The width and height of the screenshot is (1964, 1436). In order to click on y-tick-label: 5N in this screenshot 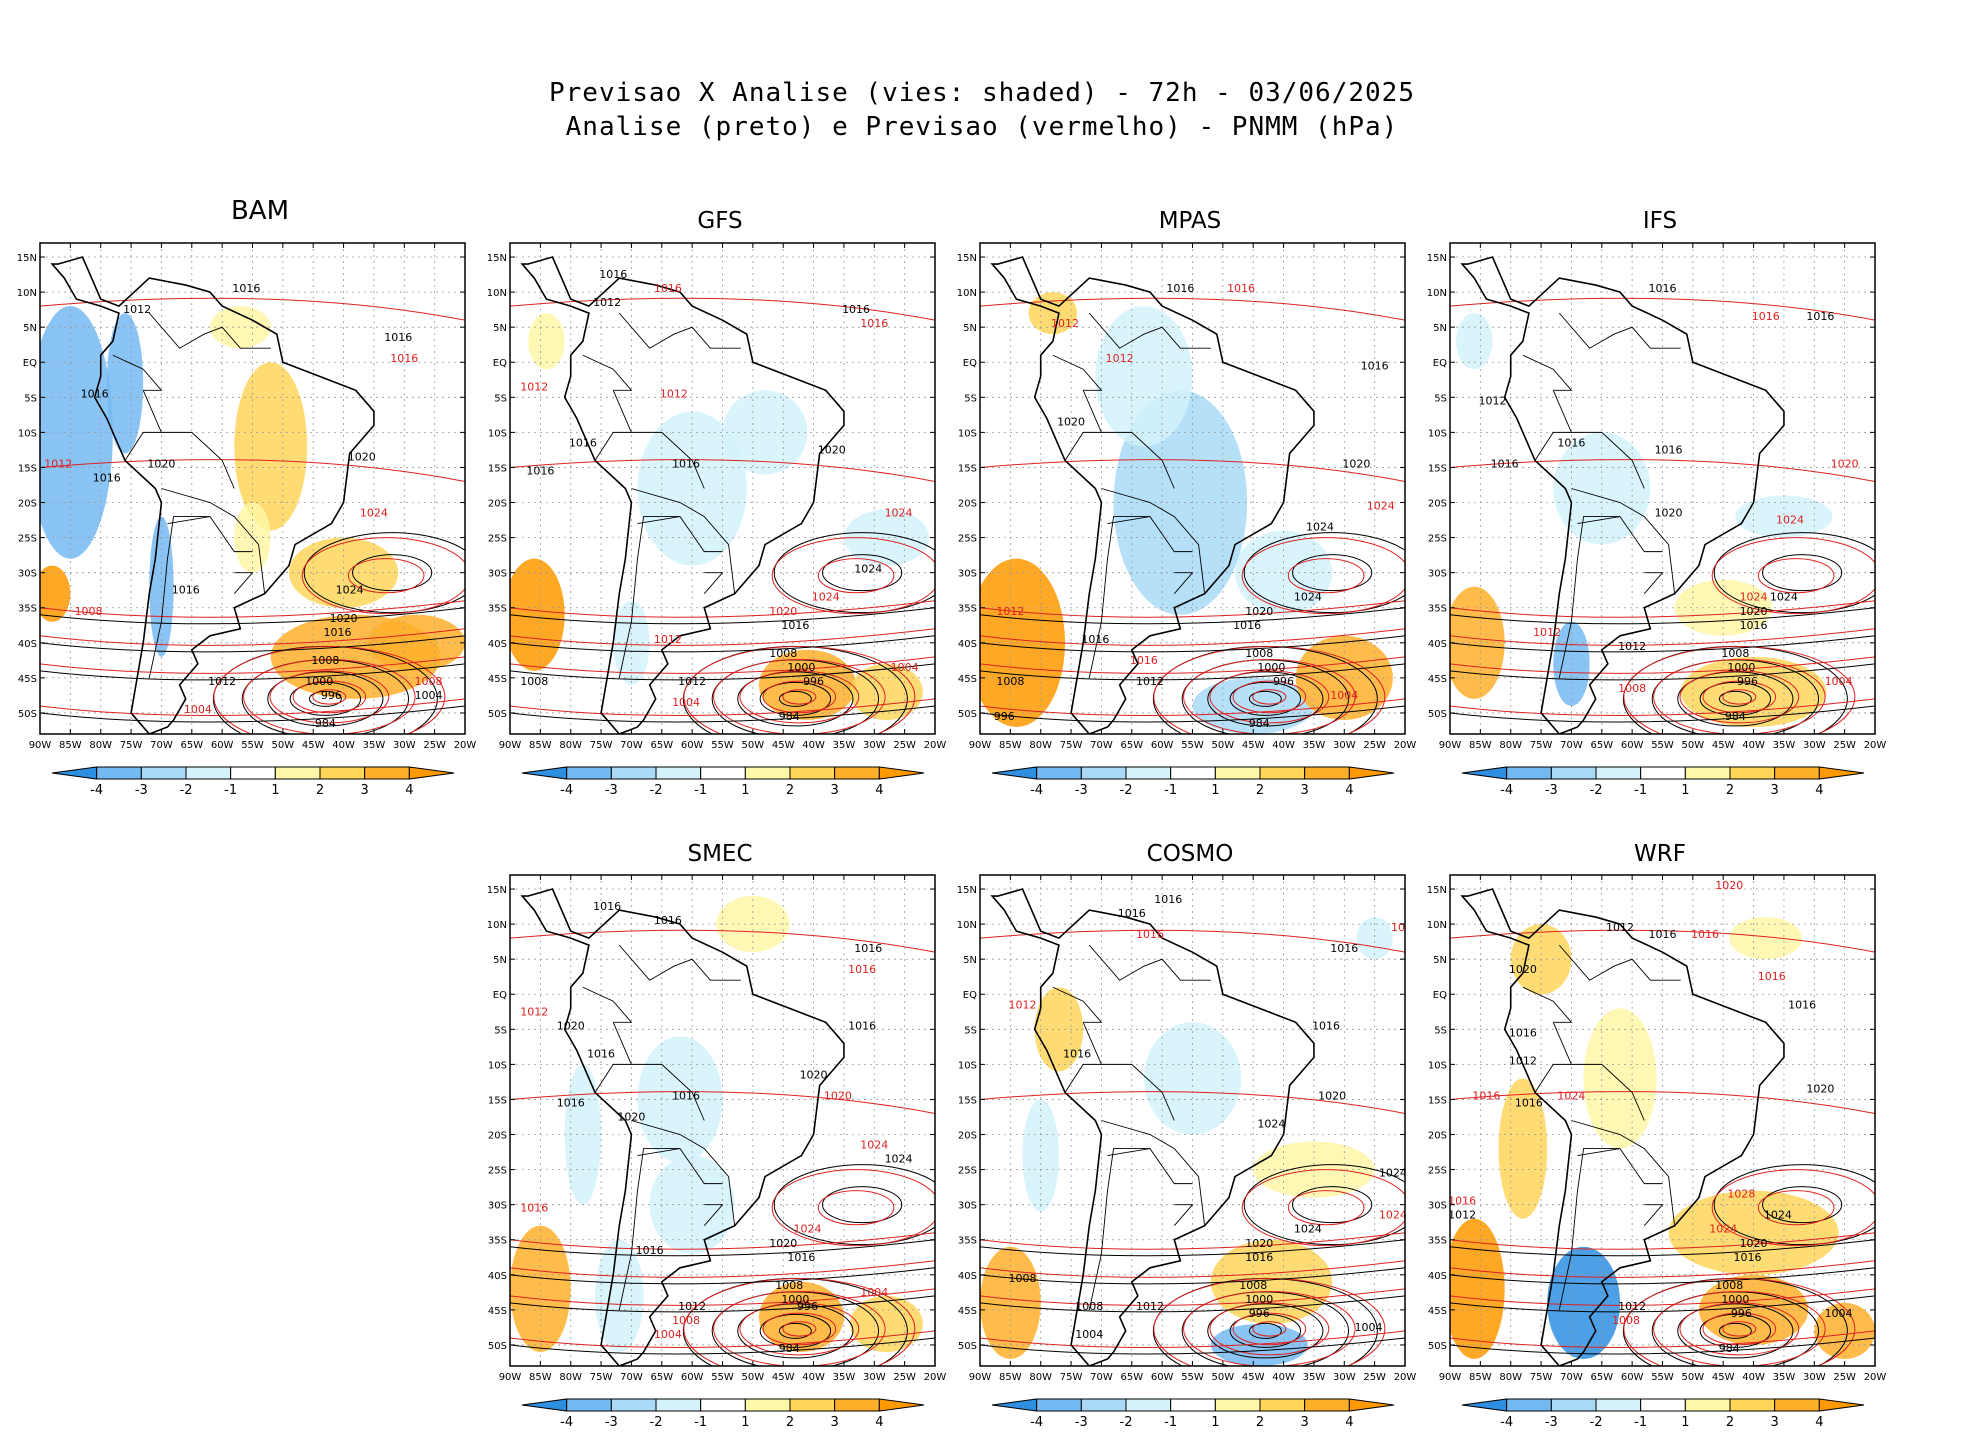, I will do `click(1440, 328)`.